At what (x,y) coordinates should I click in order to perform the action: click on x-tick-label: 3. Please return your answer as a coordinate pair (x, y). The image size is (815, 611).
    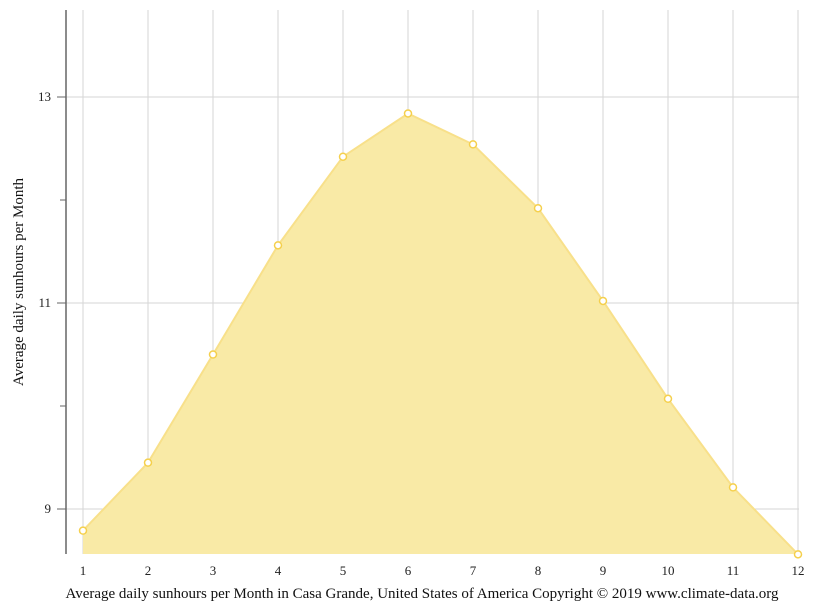
    Looking at the image, I should click on (213, 570).